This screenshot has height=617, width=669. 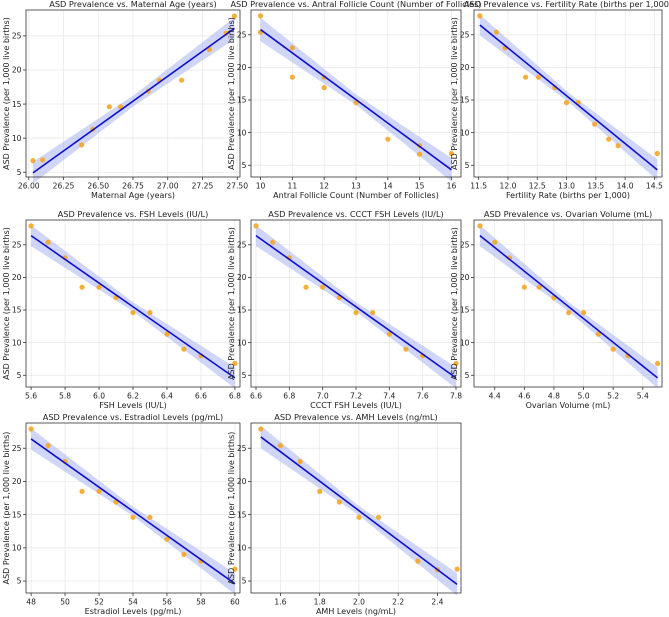 What do you see at coordinates (625, 186) in the screenshot?
I see `x-tick-label: 14.0` at bounding box center [625, 186].